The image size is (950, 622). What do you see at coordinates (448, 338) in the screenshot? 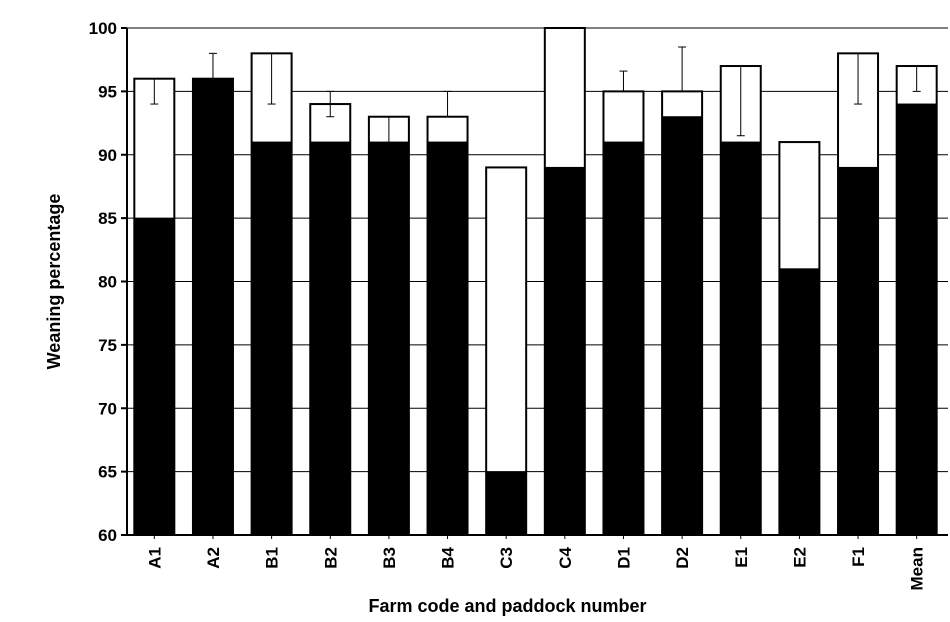
I see `bar-lower-b4` at bounding box center [448, 338].